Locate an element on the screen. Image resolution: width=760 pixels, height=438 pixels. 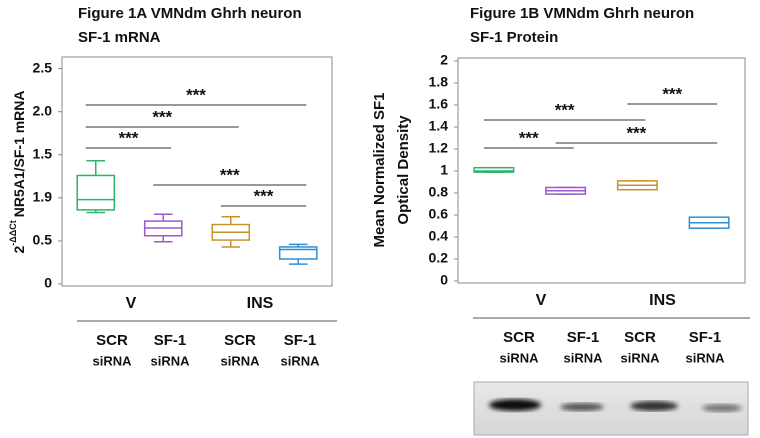
y-axis-label: Mean Normalized SF1 is located at coordinates (379, 169).